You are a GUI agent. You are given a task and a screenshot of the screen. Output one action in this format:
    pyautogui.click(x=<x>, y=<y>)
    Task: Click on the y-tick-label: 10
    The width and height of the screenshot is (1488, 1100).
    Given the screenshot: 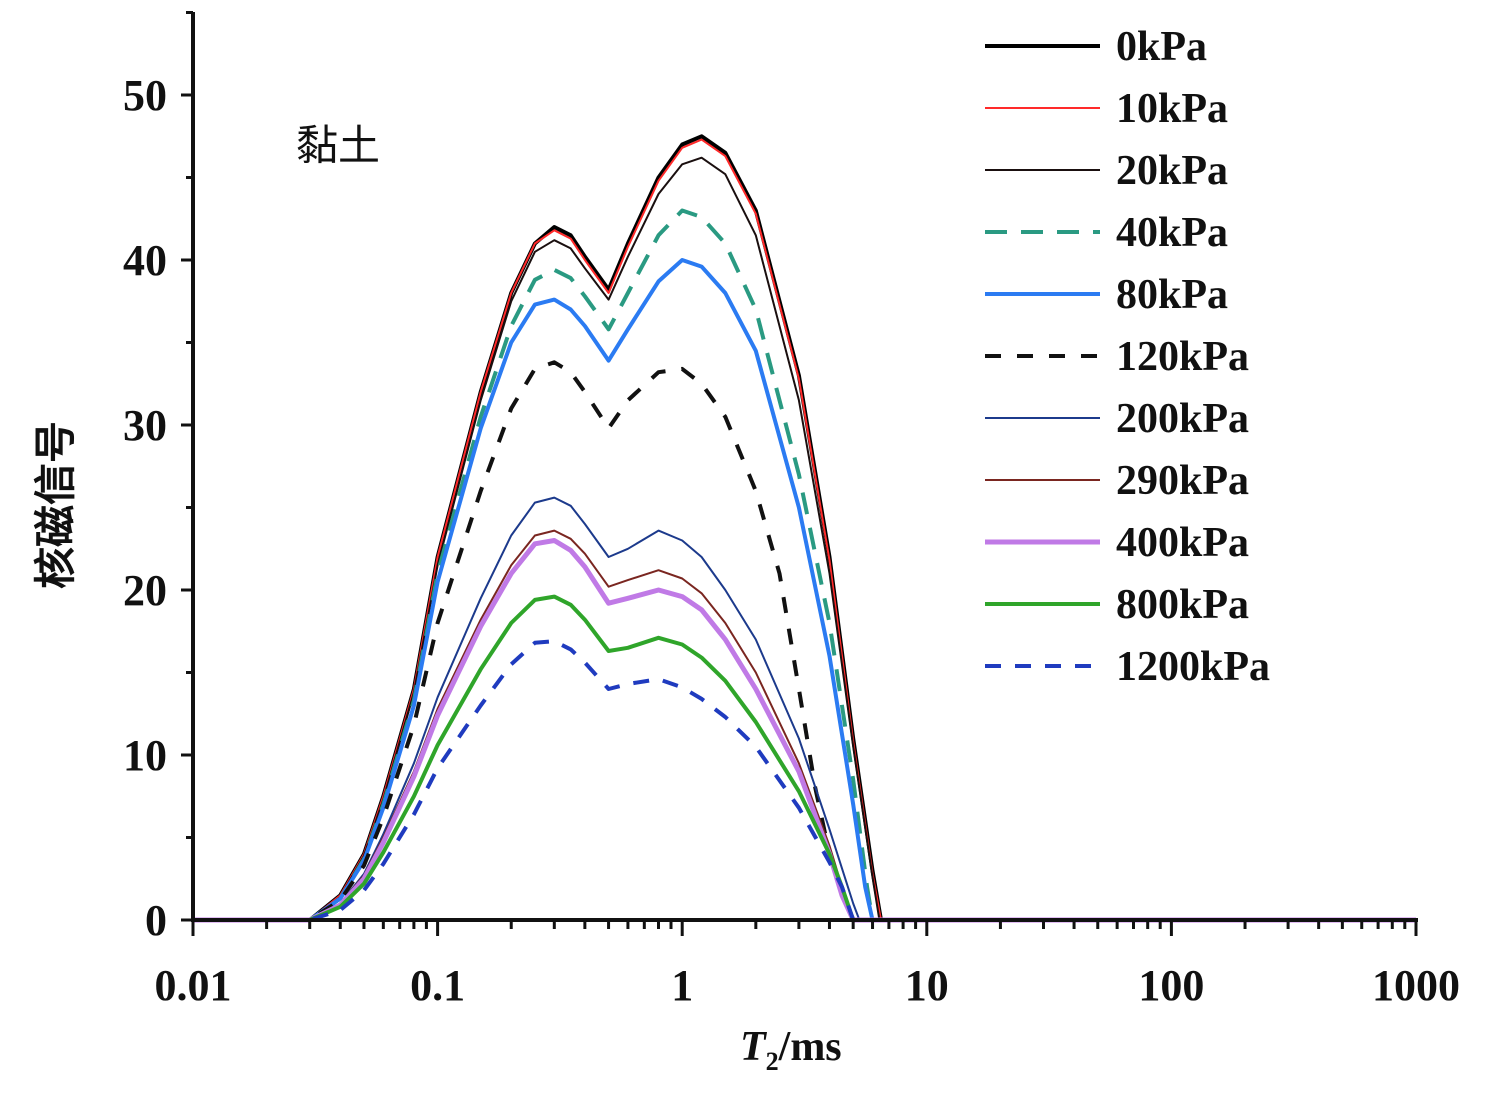 What is the action you would take?
    pyautogui.click(x=145, y=755)
    